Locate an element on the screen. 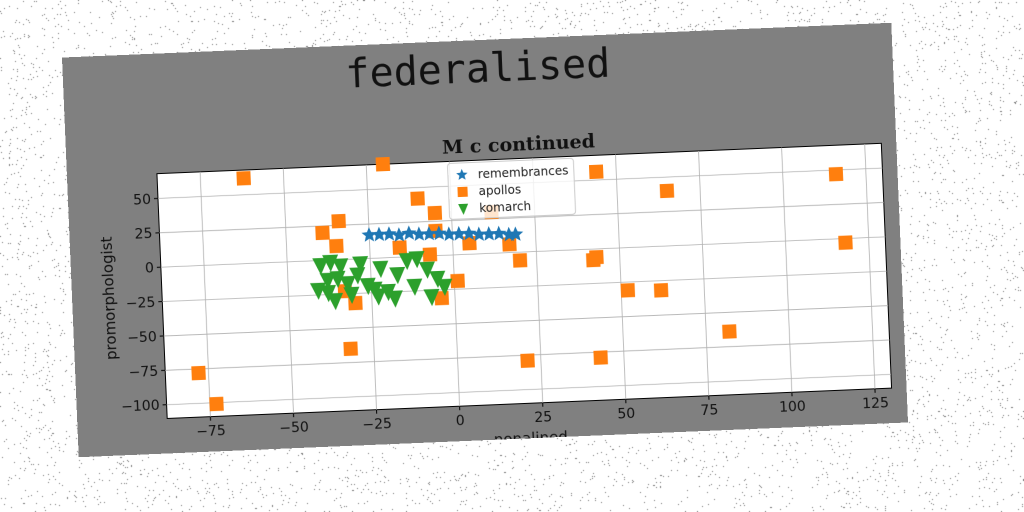 The image size is (1024, 512). y-axis-label: promorphologist is located at coordinates (109, 298).